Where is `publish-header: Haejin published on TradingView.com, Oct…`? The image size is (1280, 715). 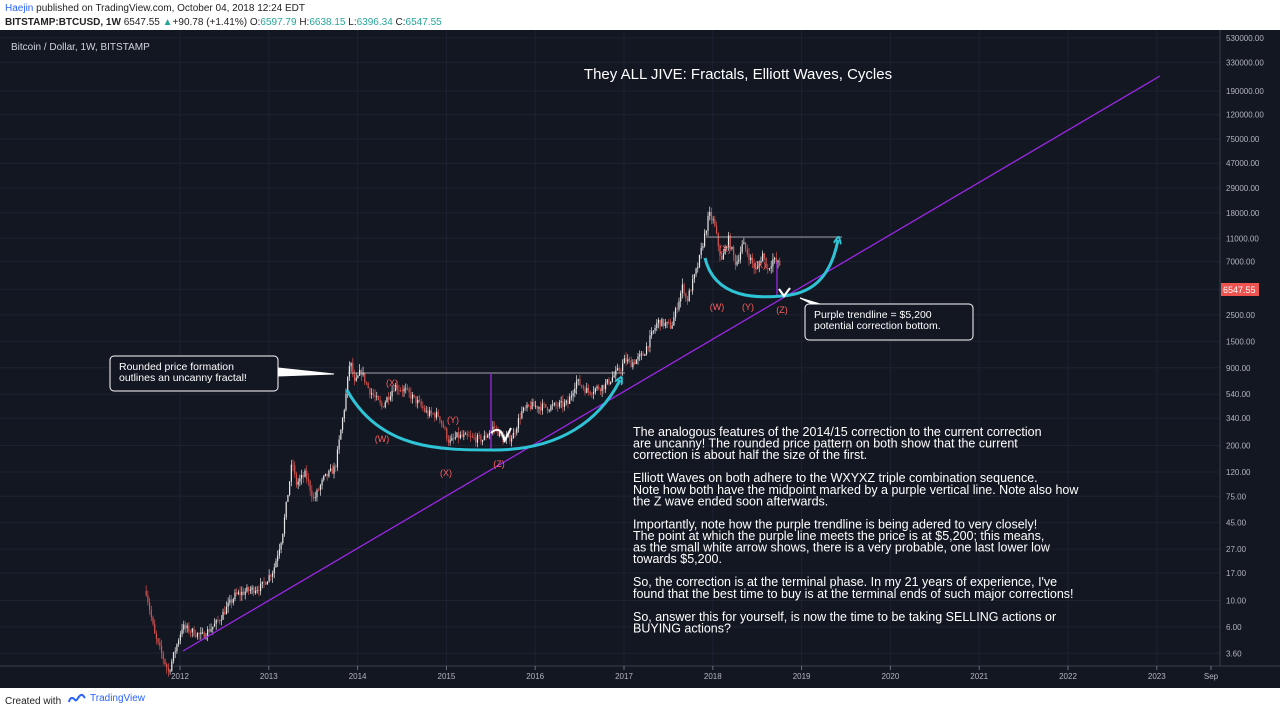
publish-header: Haejin published on TradingView.com, Oct… is located at coordinates (640, 15).